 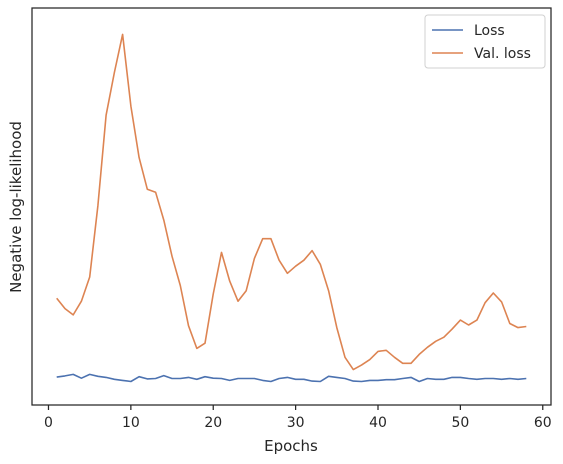 What do you see at coordinates (213, 423) in the screenshot?
I see `x-tick-label: 20` at bounding box center [213, 423].